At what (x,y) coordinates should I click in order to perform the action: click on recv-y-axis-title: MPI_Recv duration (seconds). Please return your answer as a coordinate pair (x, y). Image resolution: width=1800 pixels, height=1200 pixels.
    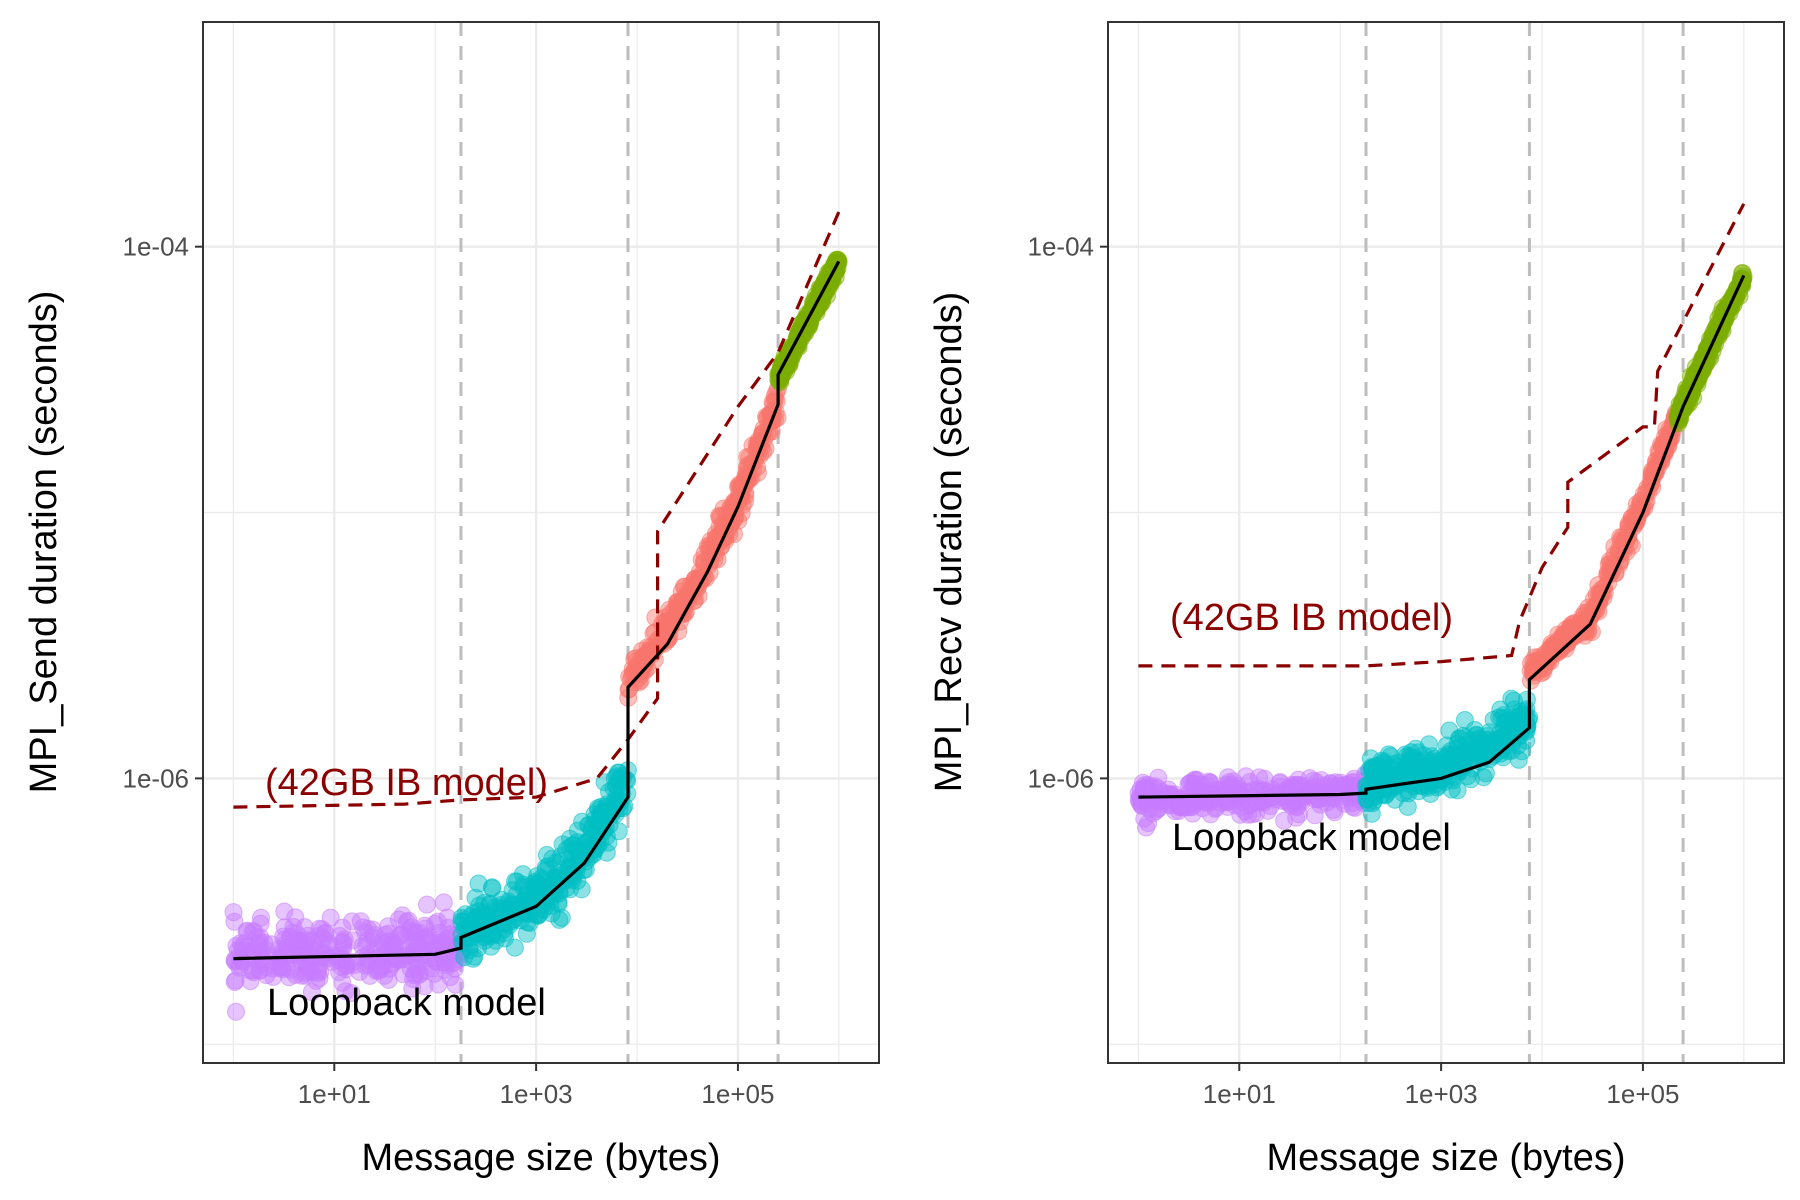
    Looking at the image, I should click on (949, 542).